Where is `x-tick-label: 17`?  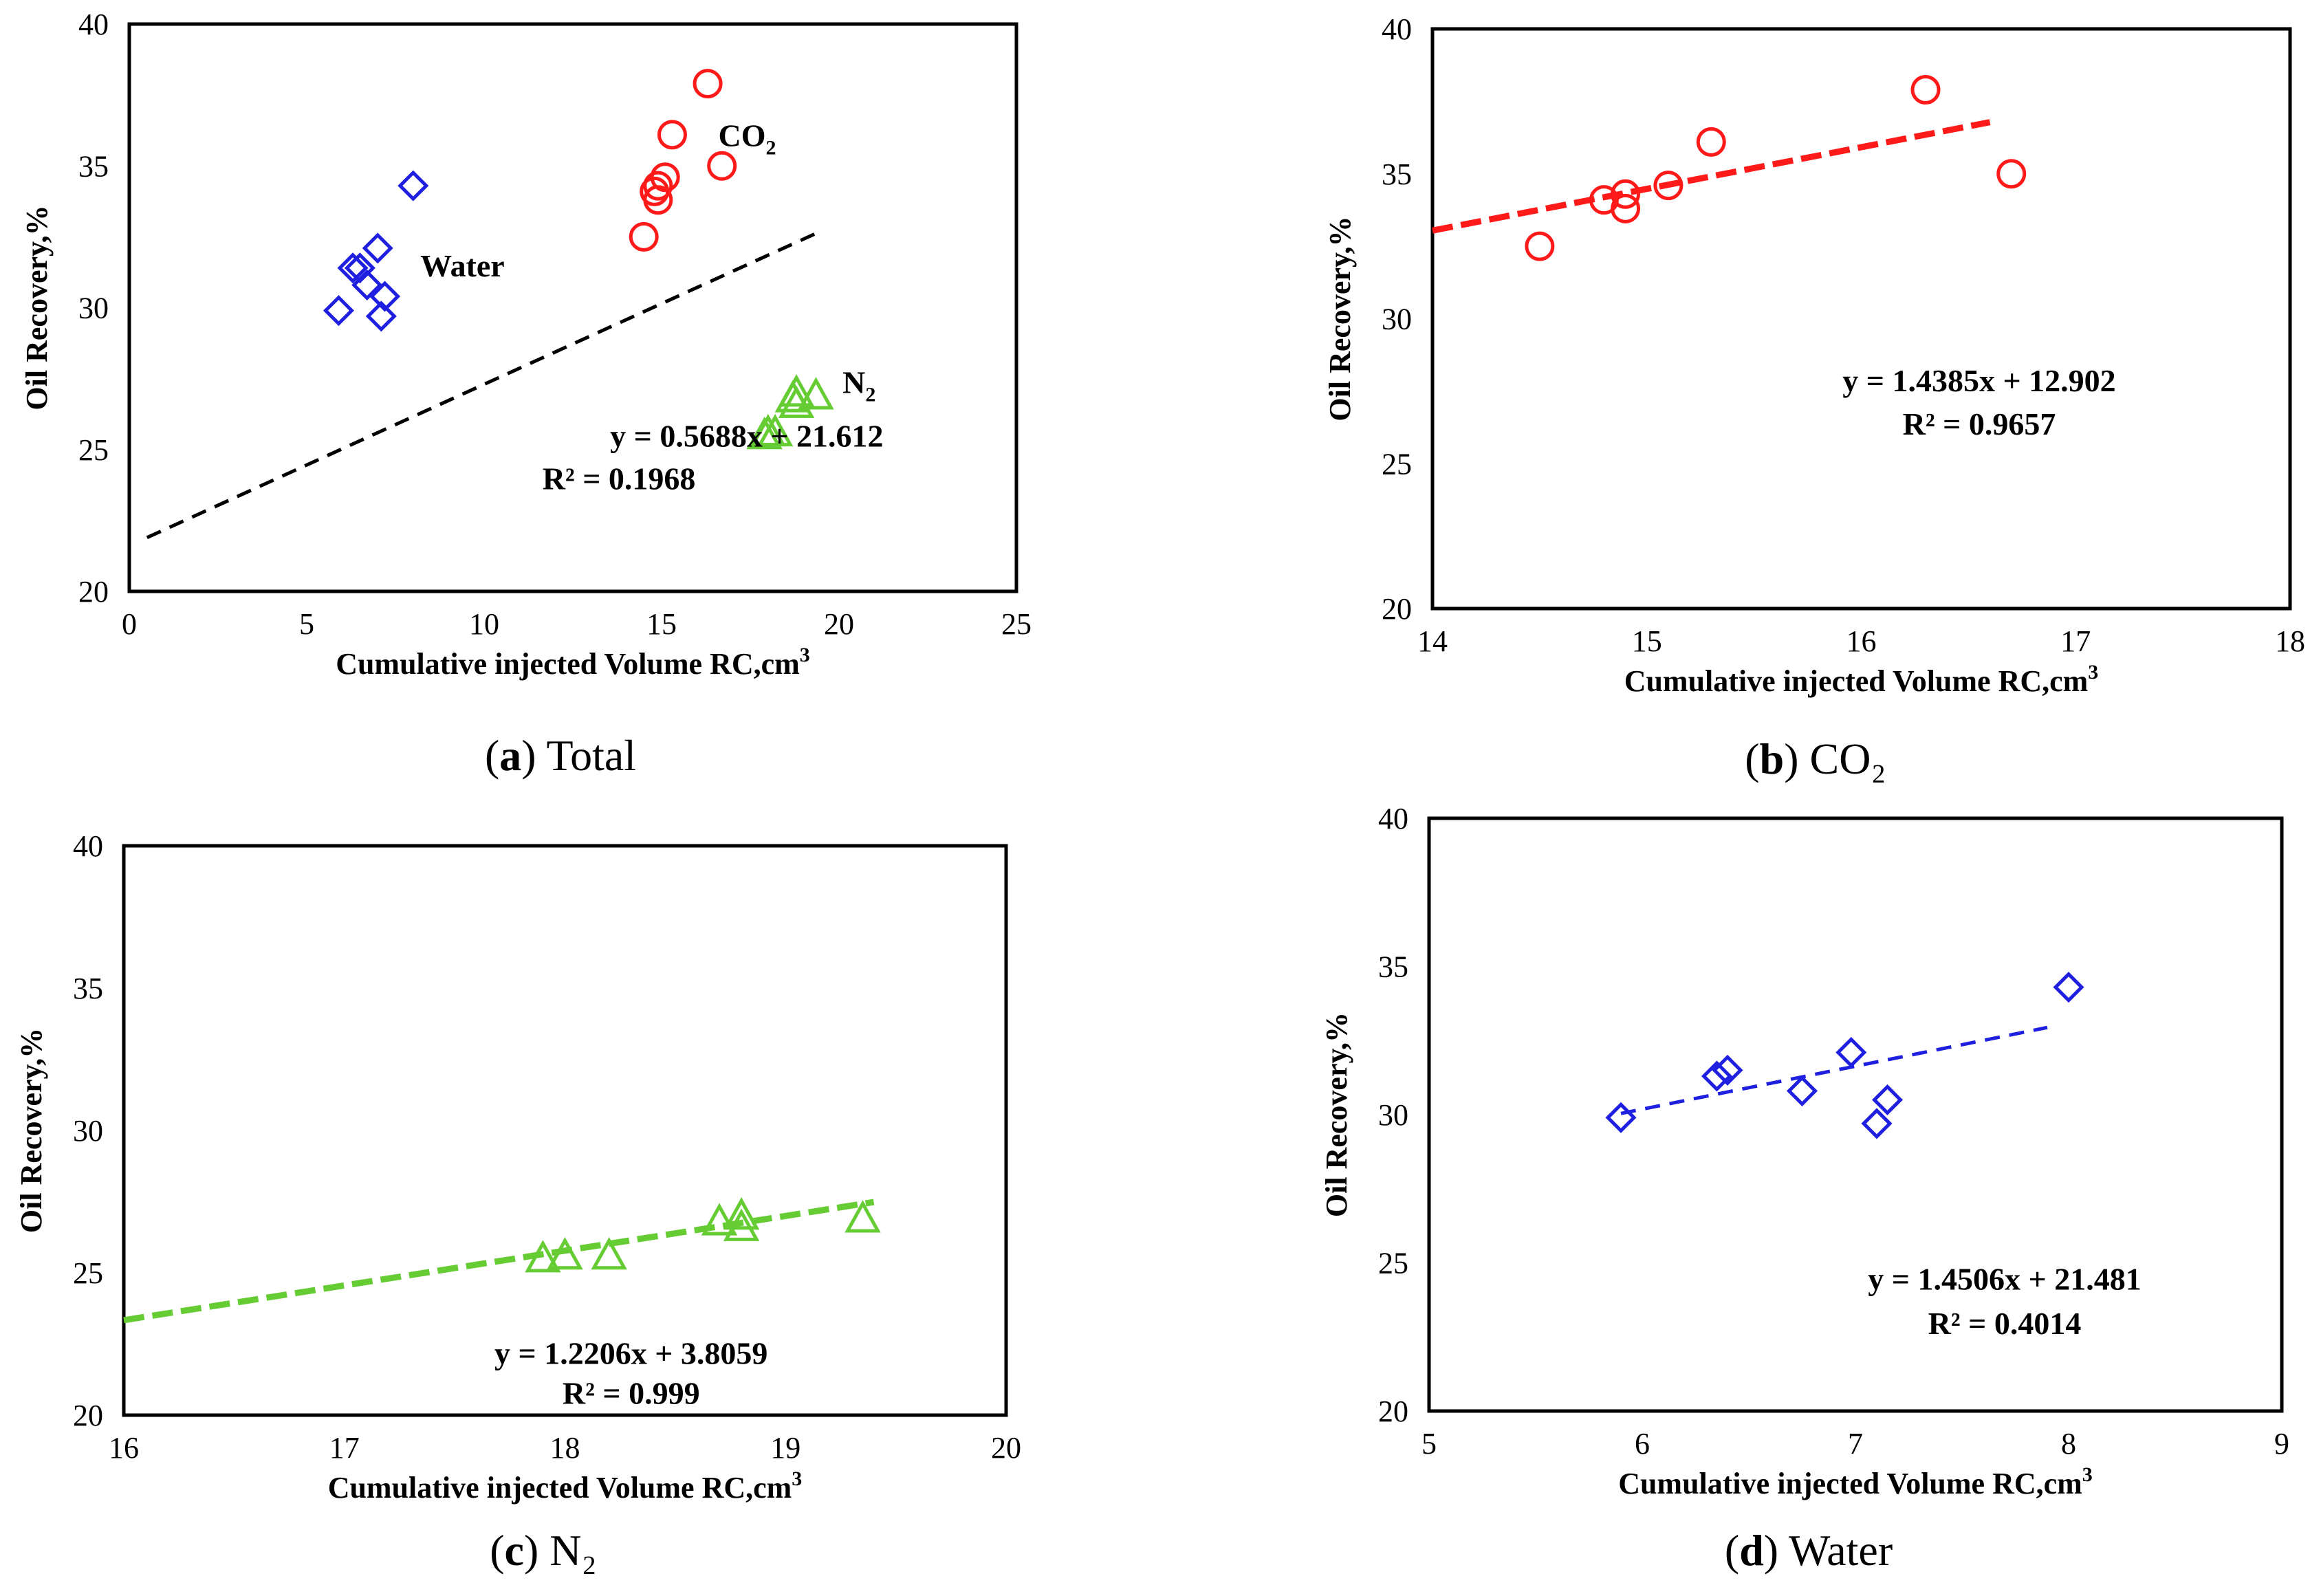 x-tick-label: 17 is located at coordinates (2075, 641).